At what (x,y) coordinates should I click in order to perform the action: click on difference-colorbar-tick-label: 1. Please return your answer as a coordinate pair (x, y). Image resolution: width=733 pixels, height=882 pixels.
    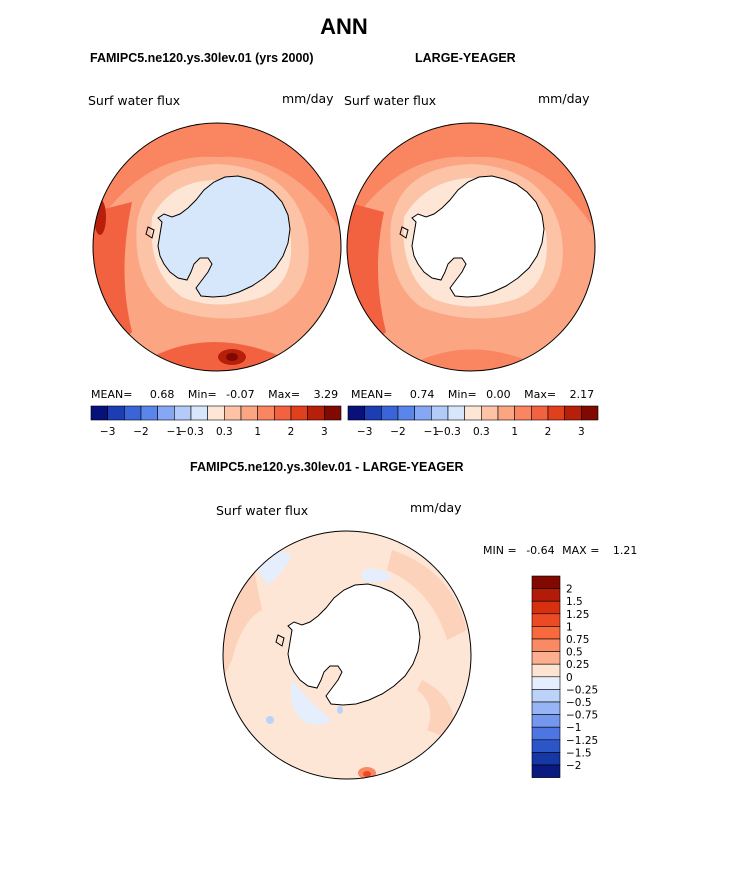
    Looking at the image, I should click on (569, 627).